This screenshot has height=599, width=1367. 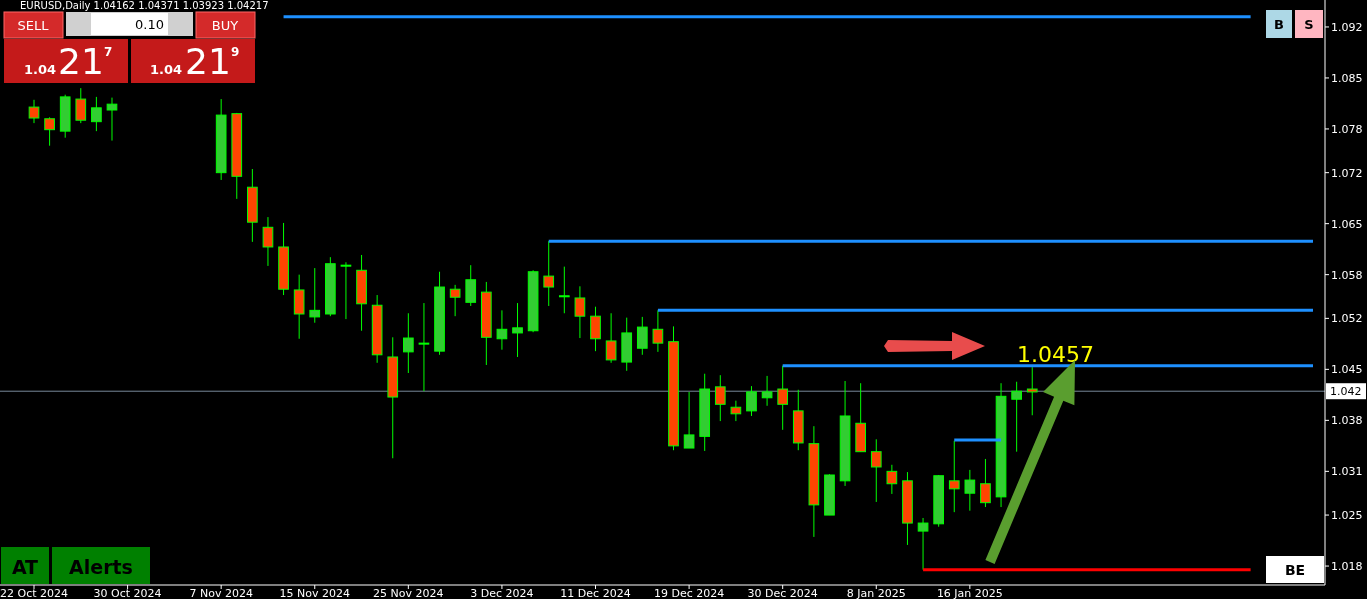 What do you see at coordinates (1346, 392) in the screenshot?
I see `ref-line-label: 1.042` at bounding box center [1346, 392].